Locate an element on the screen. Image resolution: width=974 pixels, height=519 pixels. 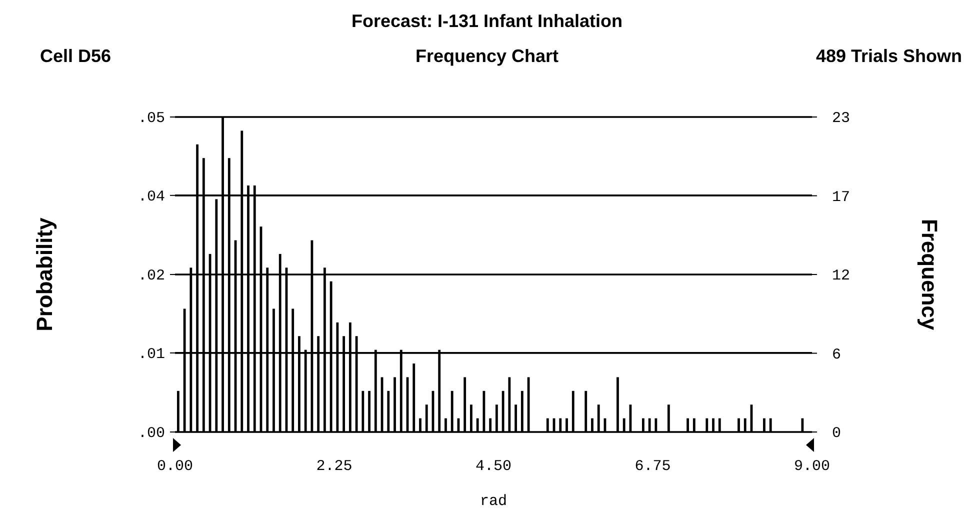
chart-subtitle: Frequency Chart is located at coordinates (487, 56).